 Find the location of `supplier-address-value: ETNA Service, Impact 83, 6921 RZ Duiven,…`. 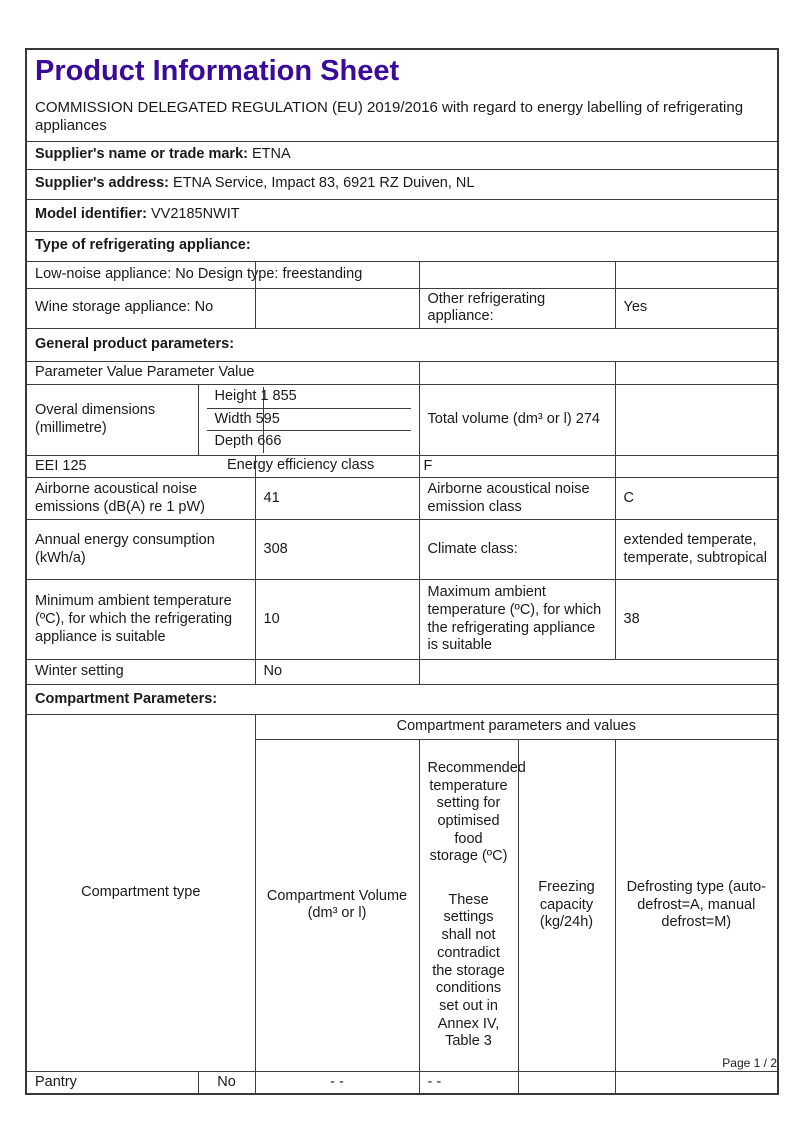

supplier-address-value: ETNA Service, Impact 83, 6921 RZ Duiven,… is located at coordinates (324, 183).